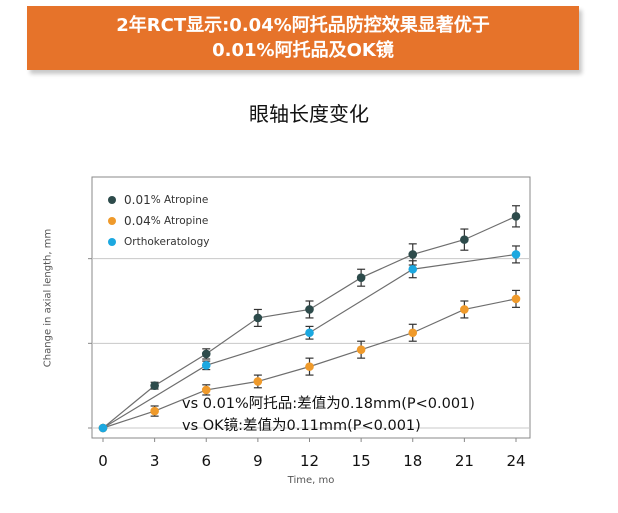 This screenshot has width=618, height=513. What do you see at coordinates (303, 25) in the screenshot?
I see `headline-line-1: 2年RCT显示:0.04%阿托品防控效果显著优于` at bounding box center [303, 25].